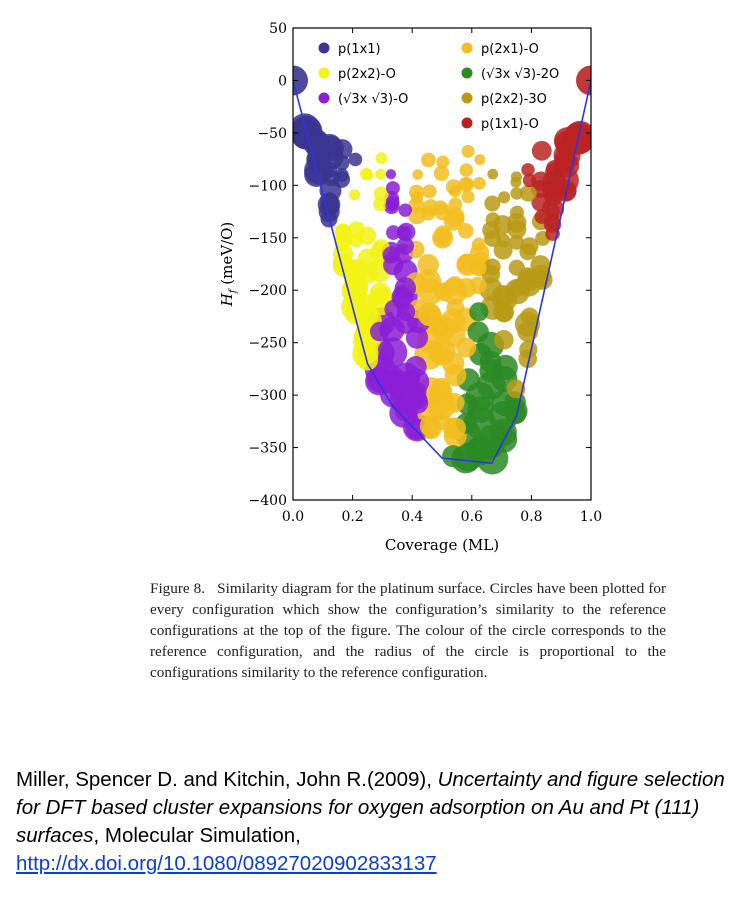 The width and height of the screenshot is (751, 898). What do you see at coordinates (373, 99) in the screenshot?
I see `legend-label: (√3x √3)-O` at bounding box center [373, 99].